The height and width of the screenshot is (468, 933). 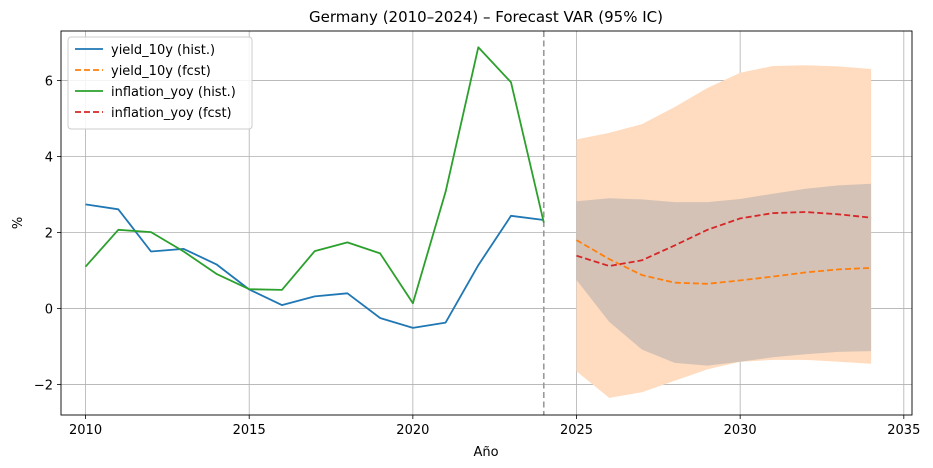 I want to click on legend-box, so click(x=160, y=83).